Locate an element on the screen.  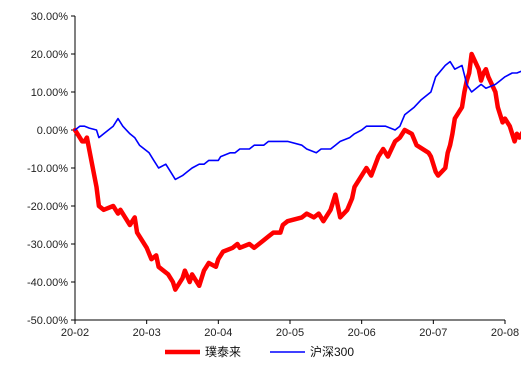
y-tick-label: 20.00% is located at coordinates (50, 55).